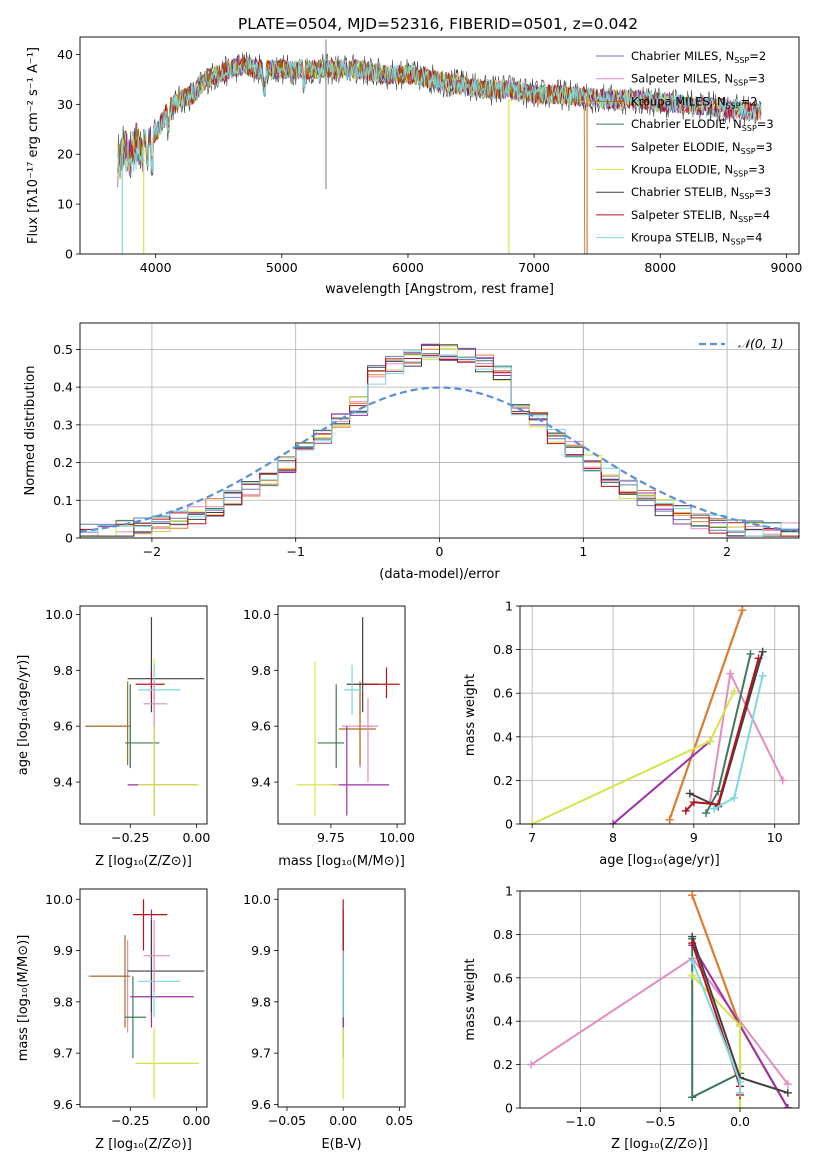 The width and height of the screenshot is (819, 1170). Describe the element at coordinates (702, 125) in the screenshot. I see `legend-label: Chabrier ELODIE, NSSP=3` at that location.